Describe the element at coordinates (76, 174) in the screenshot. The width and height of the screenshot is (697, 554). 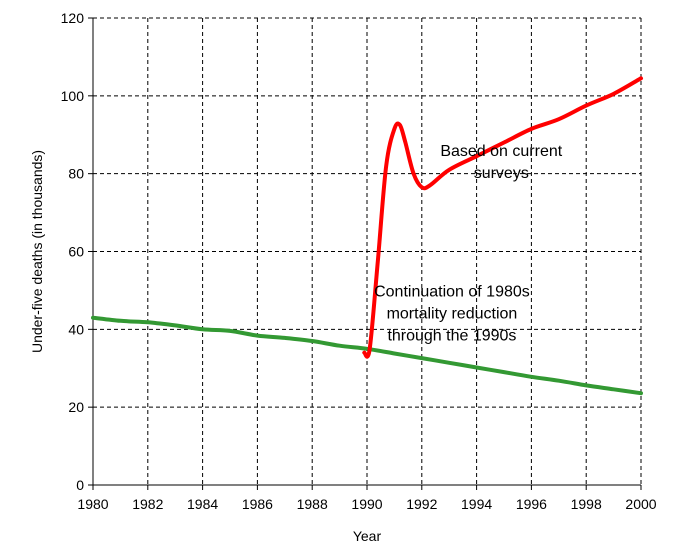
I see `y-tick-label-80: 80` at that location.